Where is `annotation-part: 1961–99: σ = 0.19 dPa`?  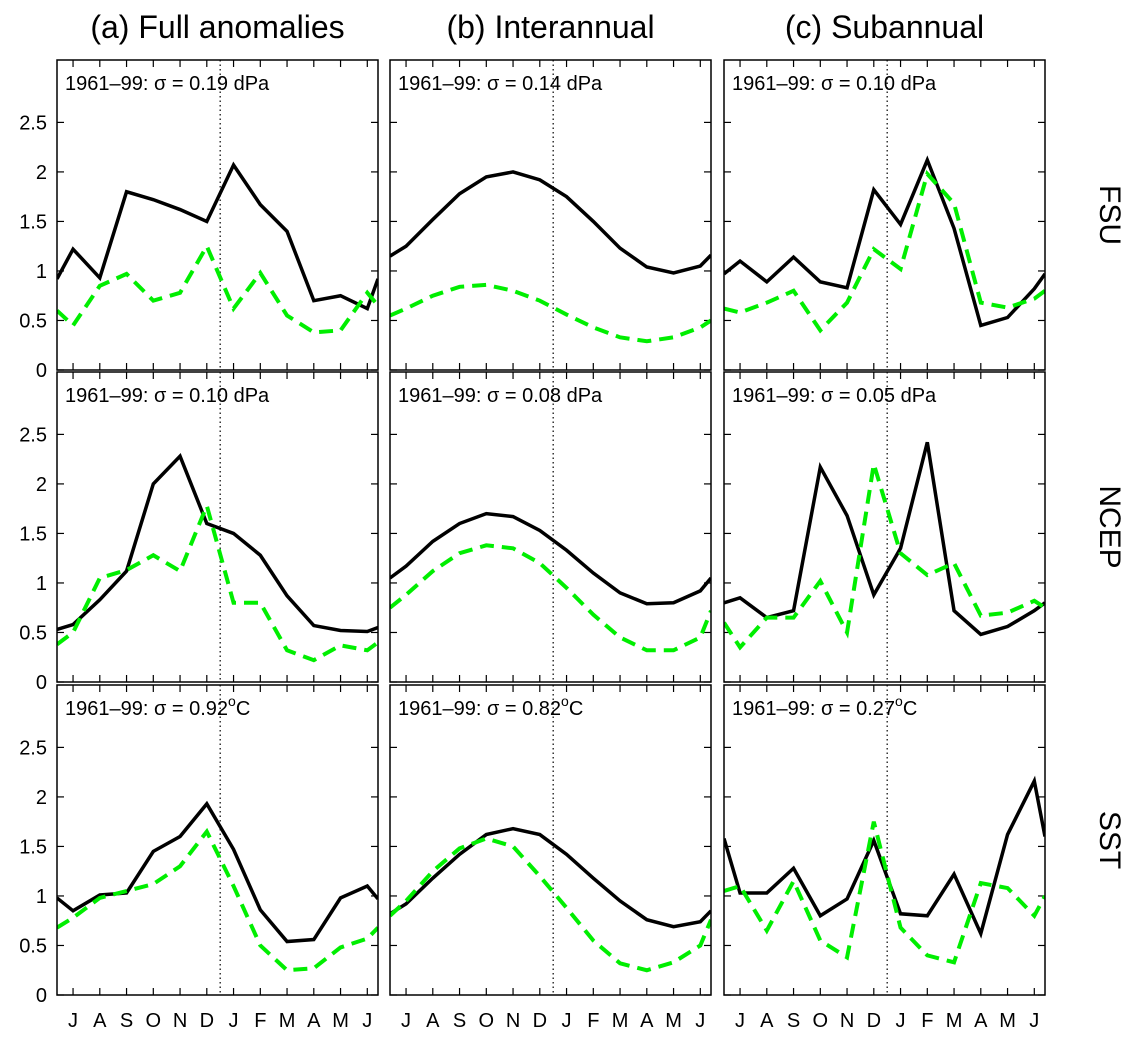
annotation-part: 1961–99: σ = 0.19 dPa is located at coordinates (167, 84).